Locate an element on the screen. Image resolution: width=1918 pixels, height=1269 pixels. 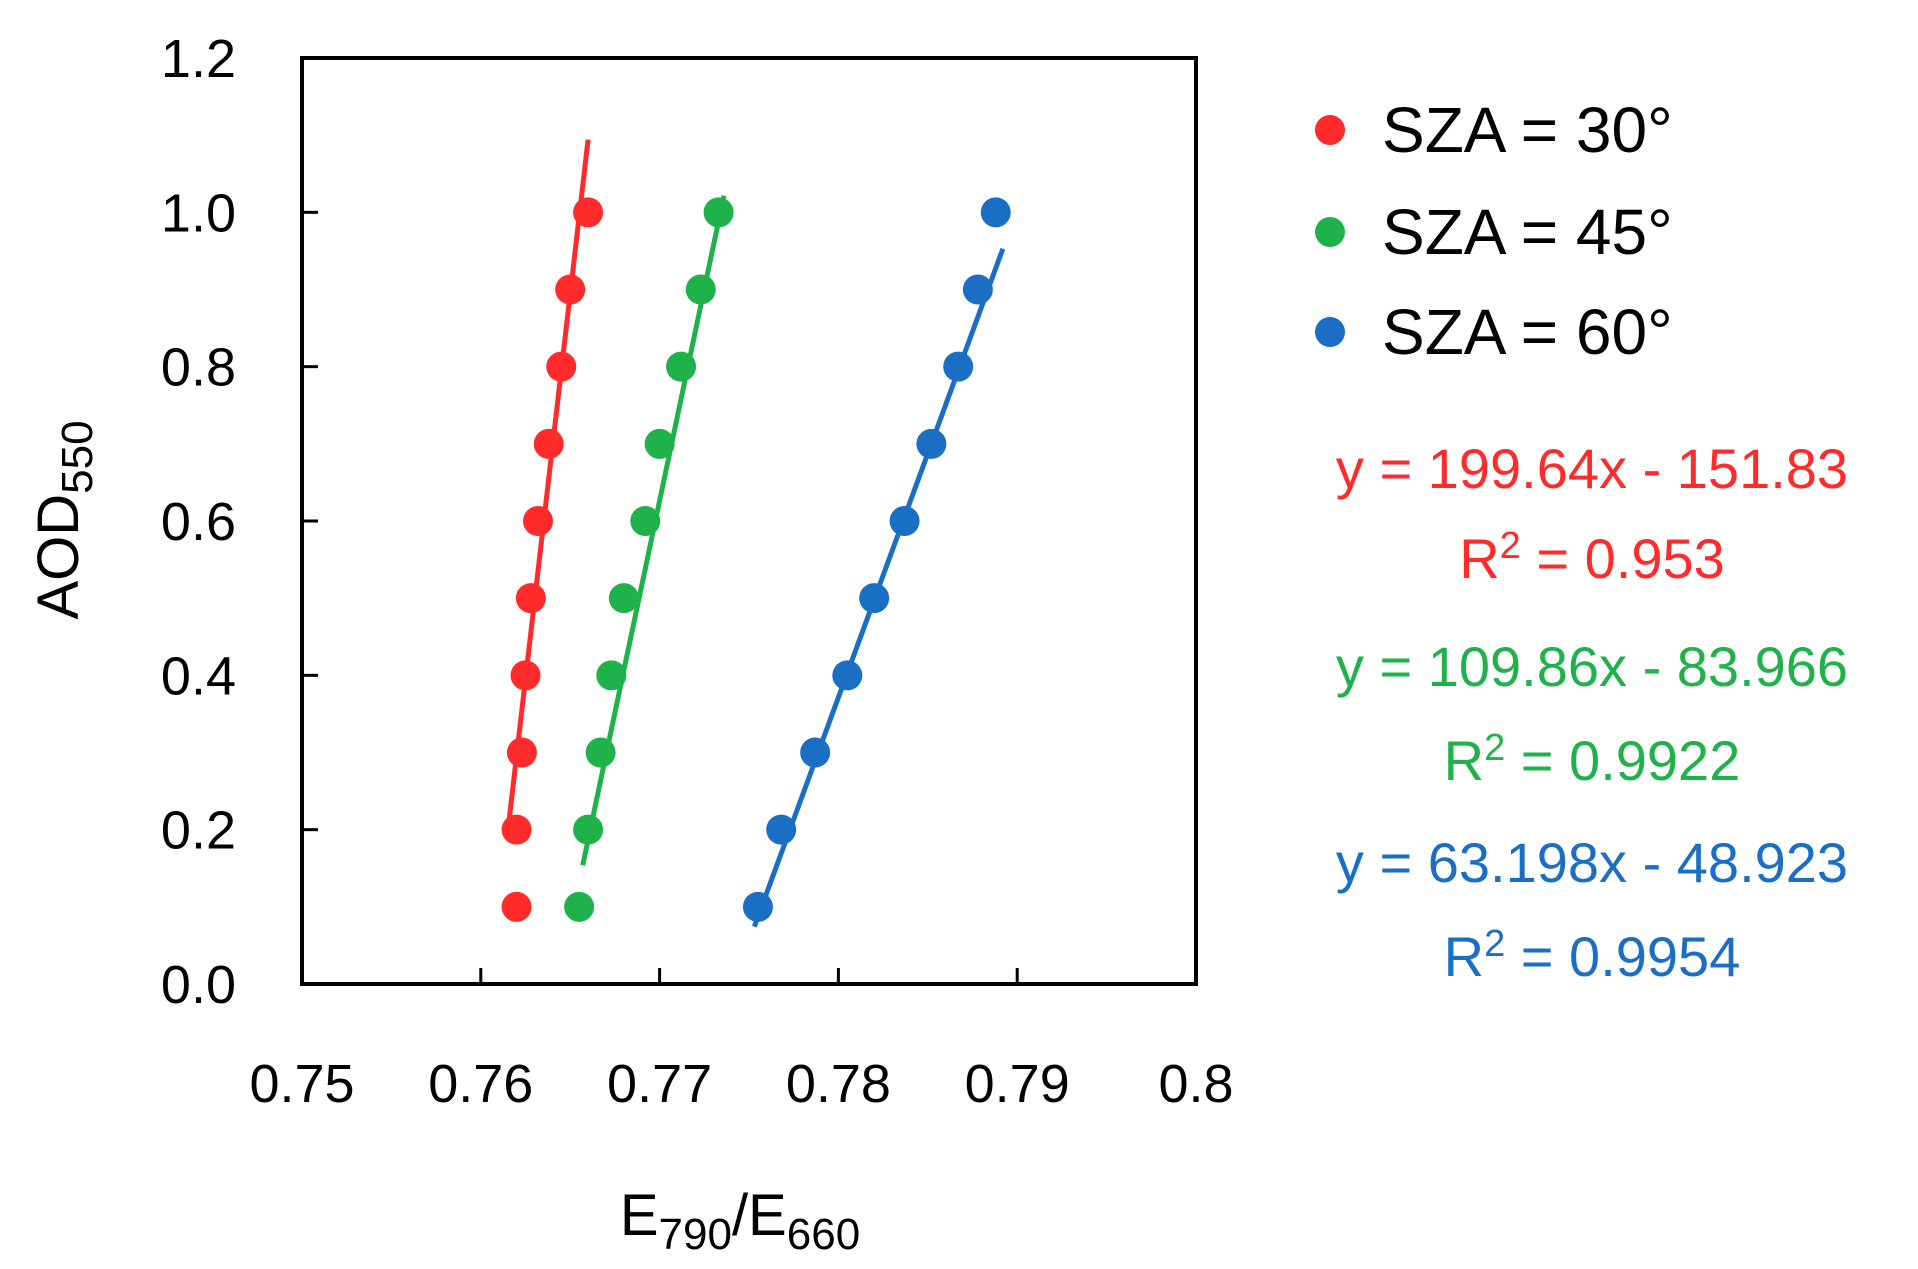
r2-sup-sza-60: 2 is located at coordinates (1494, 944).